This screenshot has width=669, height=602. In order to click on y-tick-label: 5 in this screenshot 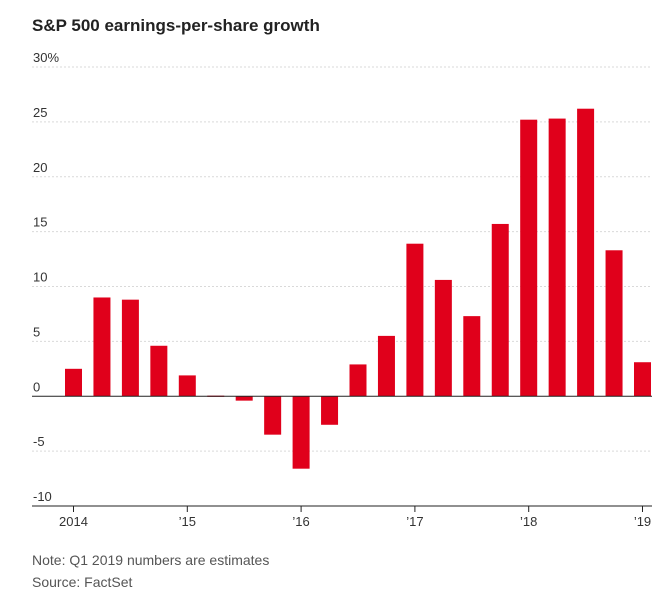, I will do `click(36, 331)`.